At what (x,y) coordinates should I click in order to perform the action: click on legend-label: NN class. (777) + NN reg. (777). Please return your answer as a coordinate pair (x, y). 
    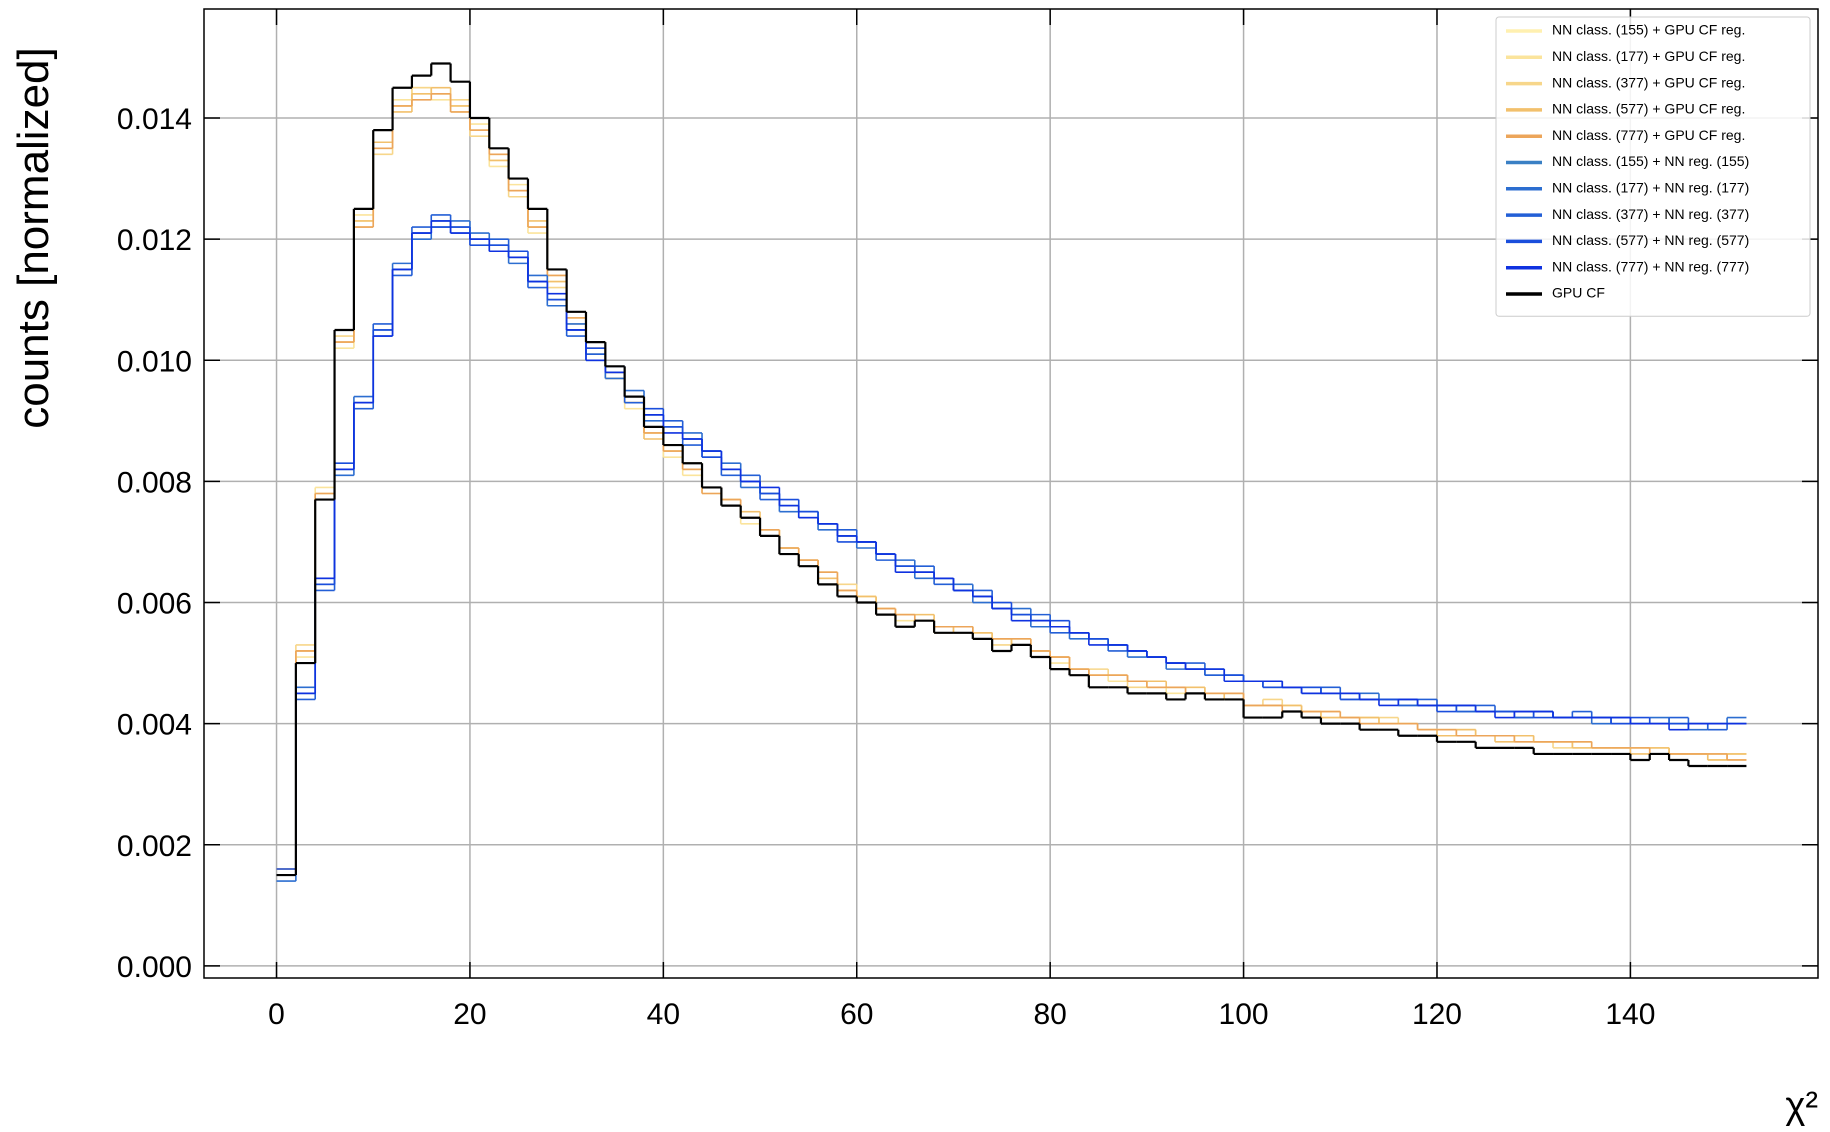
    Looking at the image, I should click on (1650, 266).